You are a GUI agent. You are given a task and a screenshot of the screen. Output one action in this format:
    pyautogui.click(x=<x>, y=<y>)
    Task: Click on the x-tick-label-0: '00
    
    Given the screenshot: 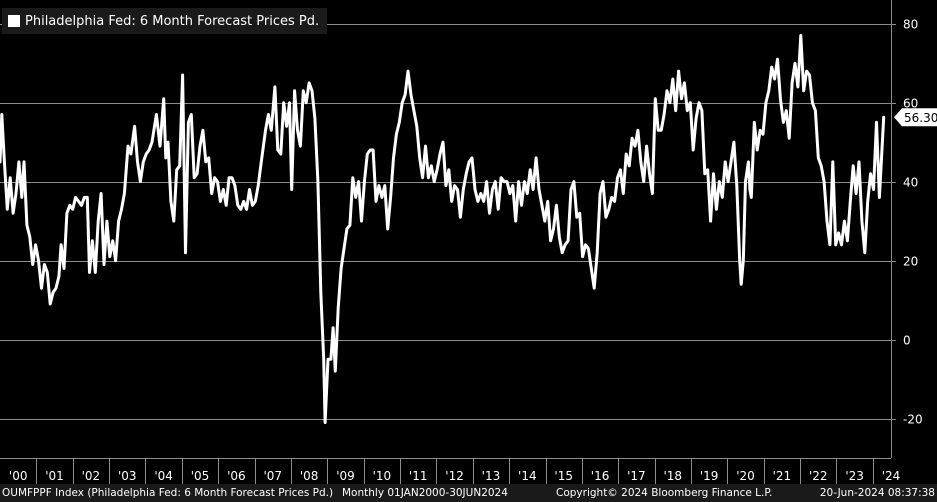 What is the action you would take?
    pyautogui.click(x=18, y=476)
    